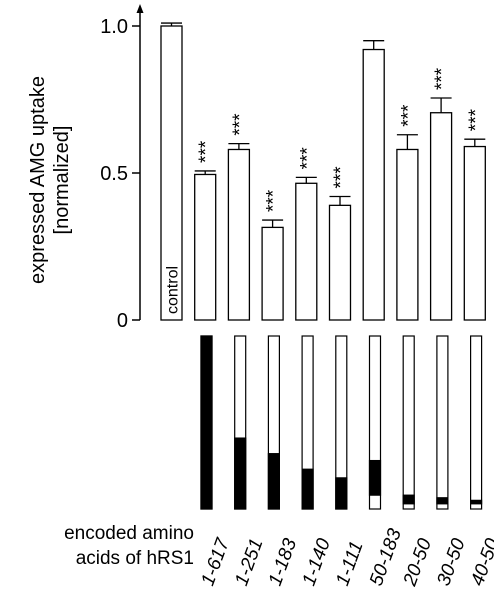 This screenshot has width=494, height=592. Describe the element at coordinates (283, 561) in the screenshot. I see `category-label: 1-183` at that location.